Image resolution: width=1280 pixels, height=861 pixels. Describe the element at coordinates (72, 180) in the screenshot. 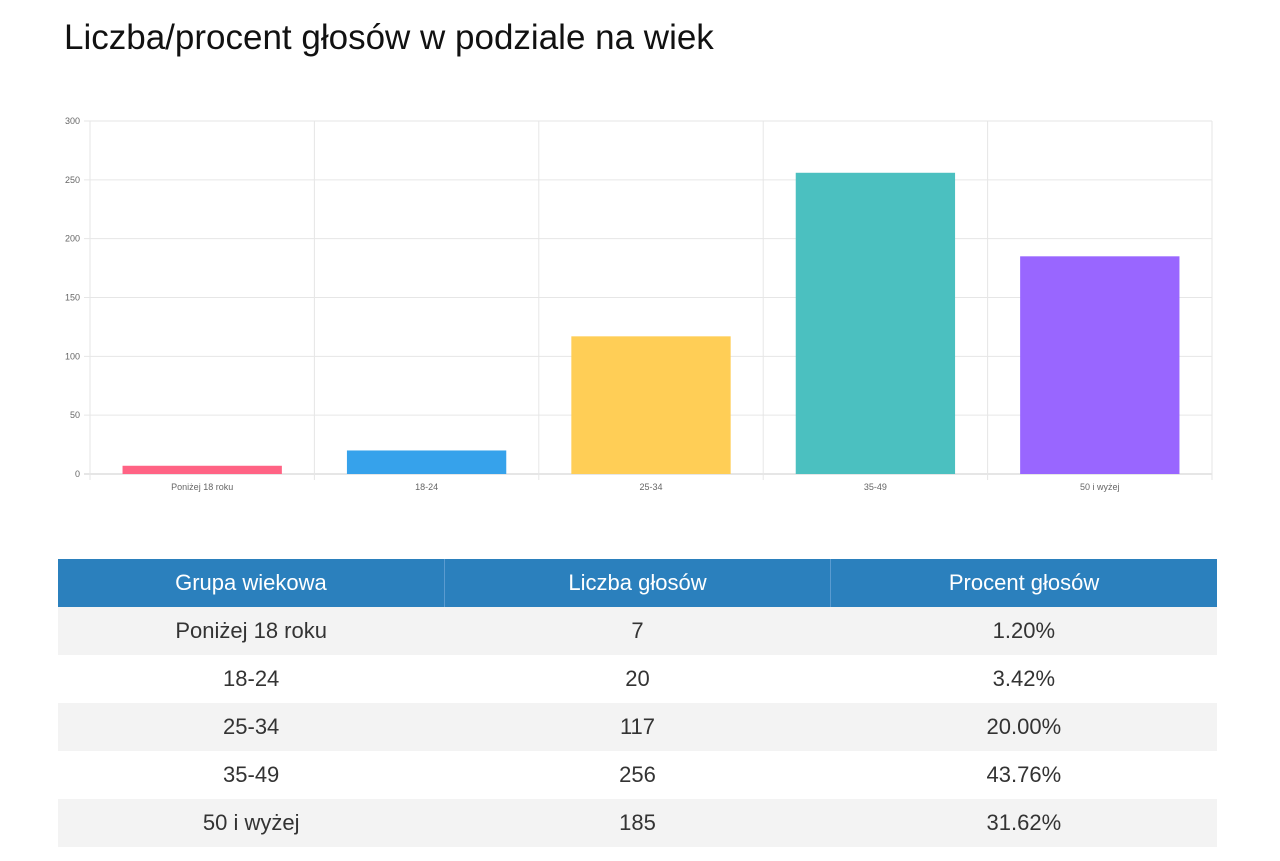

I see `y-tick-label: 250` at that location.